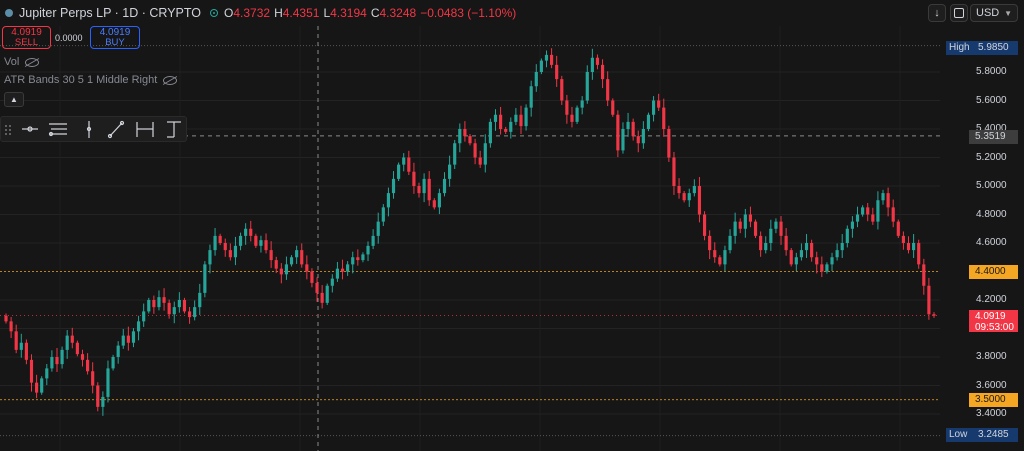  I want to click on price-tick-label: 4.2000, so click(991, 299).